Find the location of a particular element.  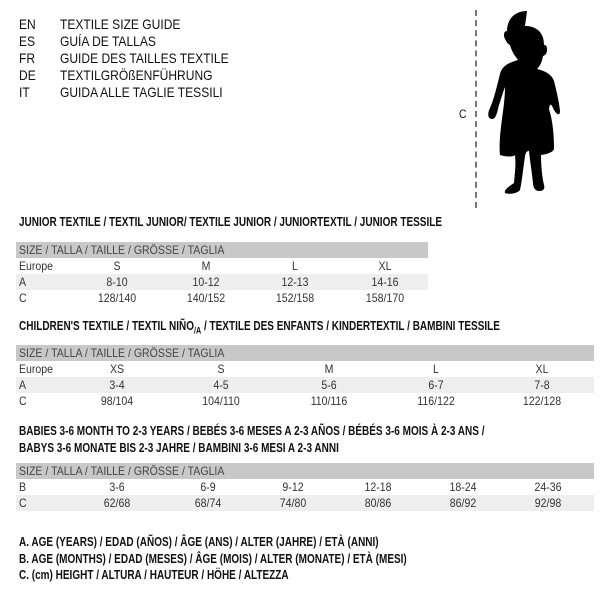

table-cell: 4-5 is located at coordinates (221, 385).